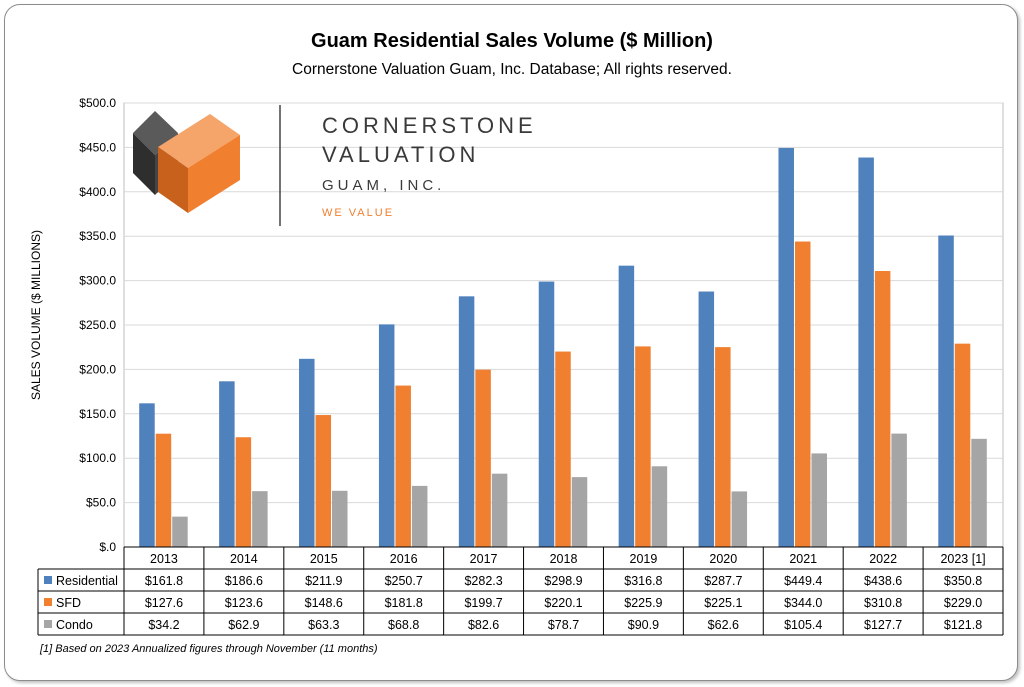  What do you see at coordinates (214, 174) in the screenshot?
I see `logo-orange-right` at bounding box center [214, 174].